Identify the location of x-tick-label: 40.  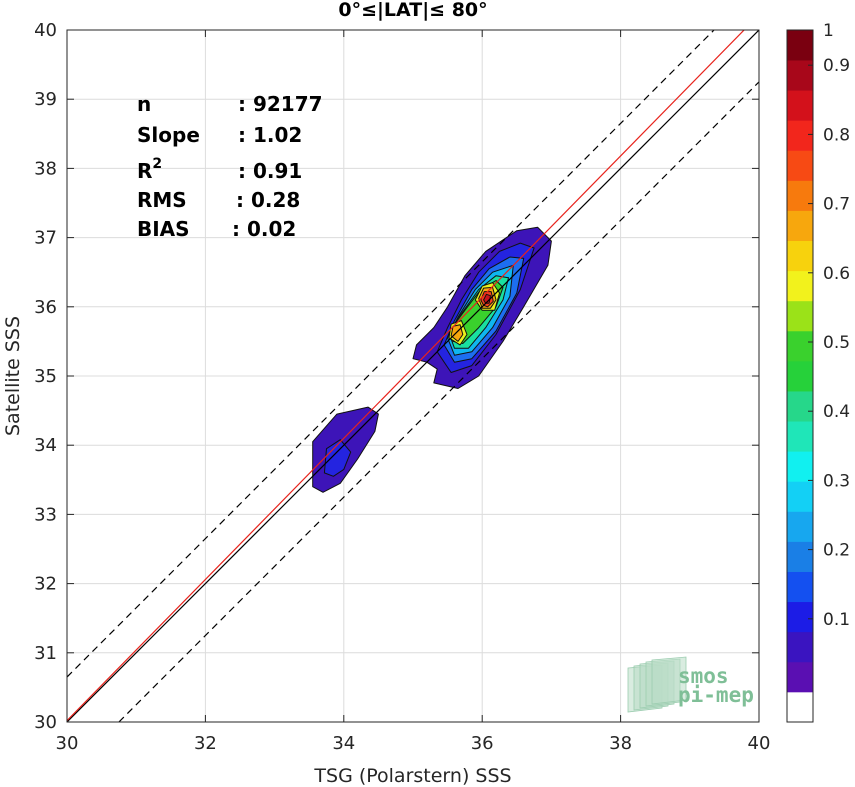
(759, 743).